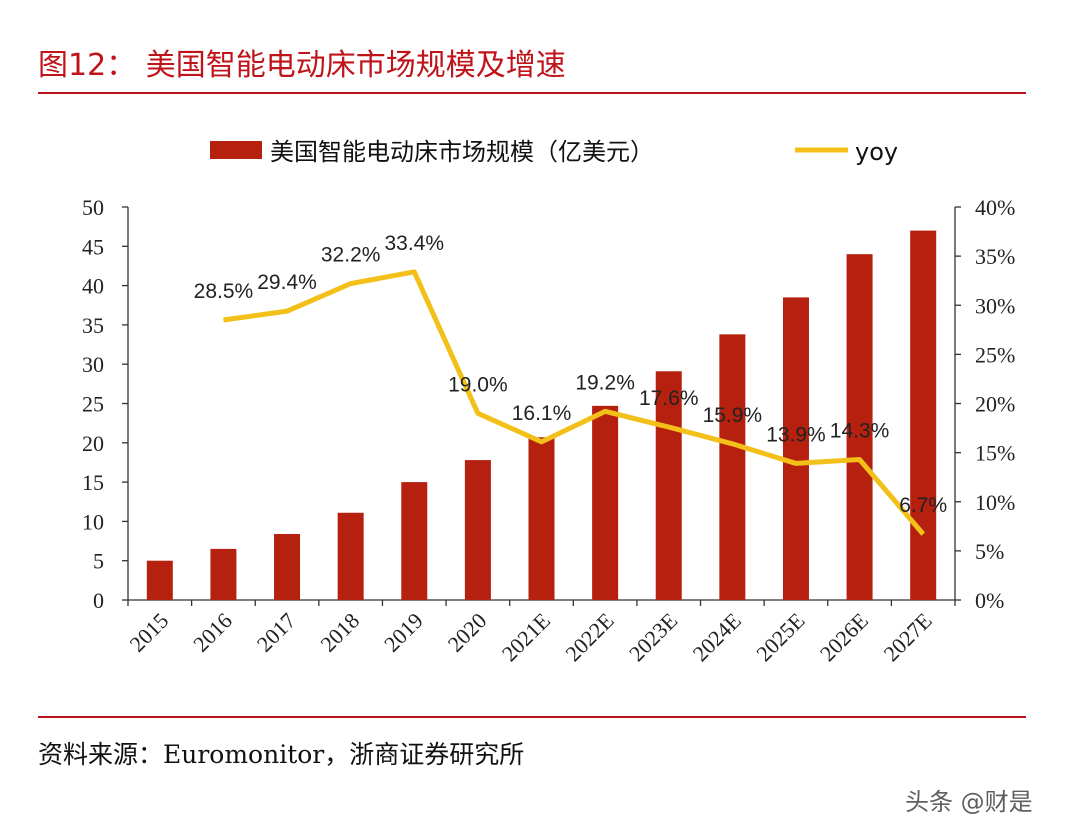  What do you see at coordinates (351, 255) in the screenshot?
I see `yoy-data-label: 32.2%` at bounding box center [351, 255].